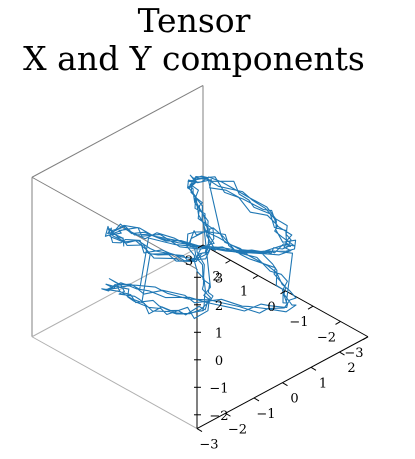 The width and height of the screenshot is (415, 459). I want to click on y-tick-label: 0, so click(294, 399).